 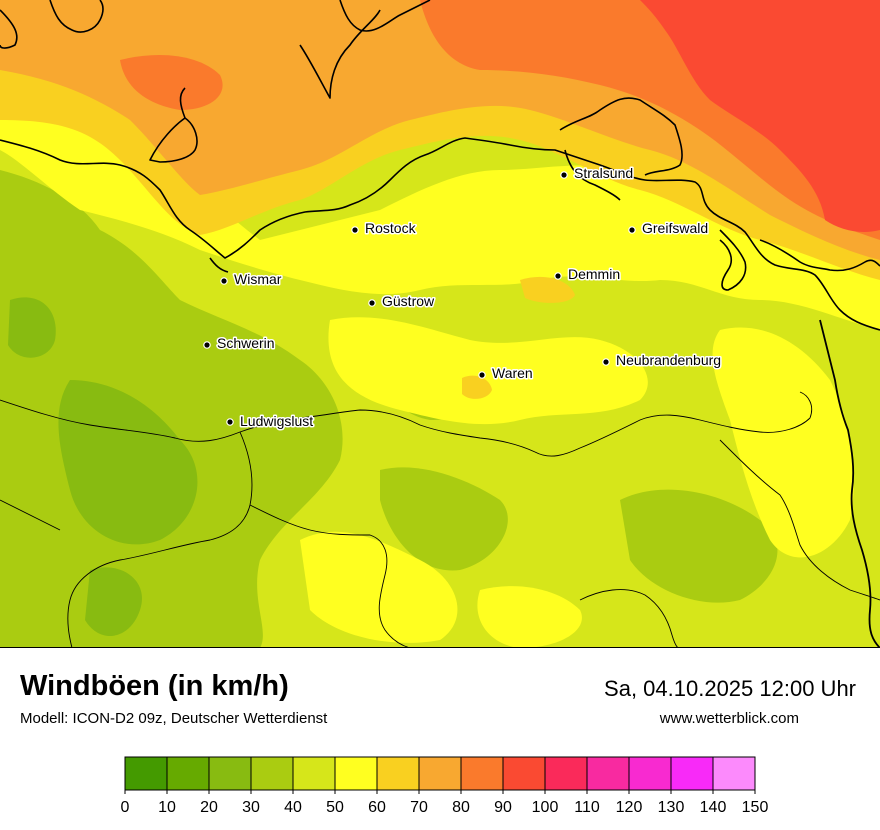 What do you see at coordinates (154, 686) in the screenshot?
I see `map-title: Windböen (in km/h)` at bounding box center [154, 686].